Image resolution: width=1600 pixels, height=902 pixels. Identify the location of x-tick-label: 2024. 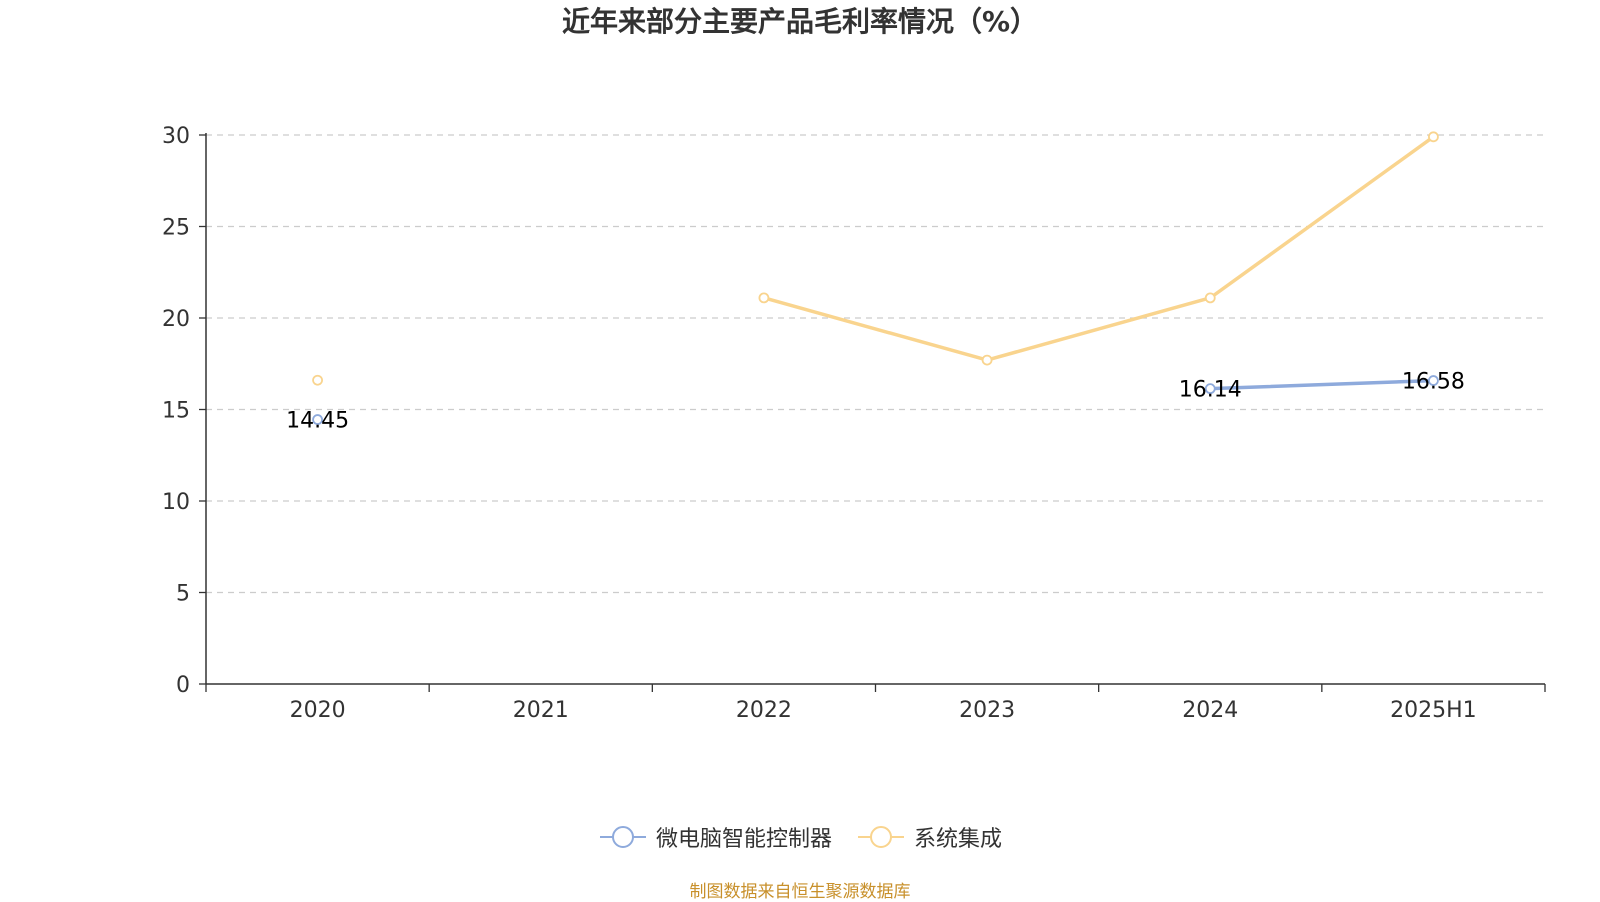
(1210, 710).